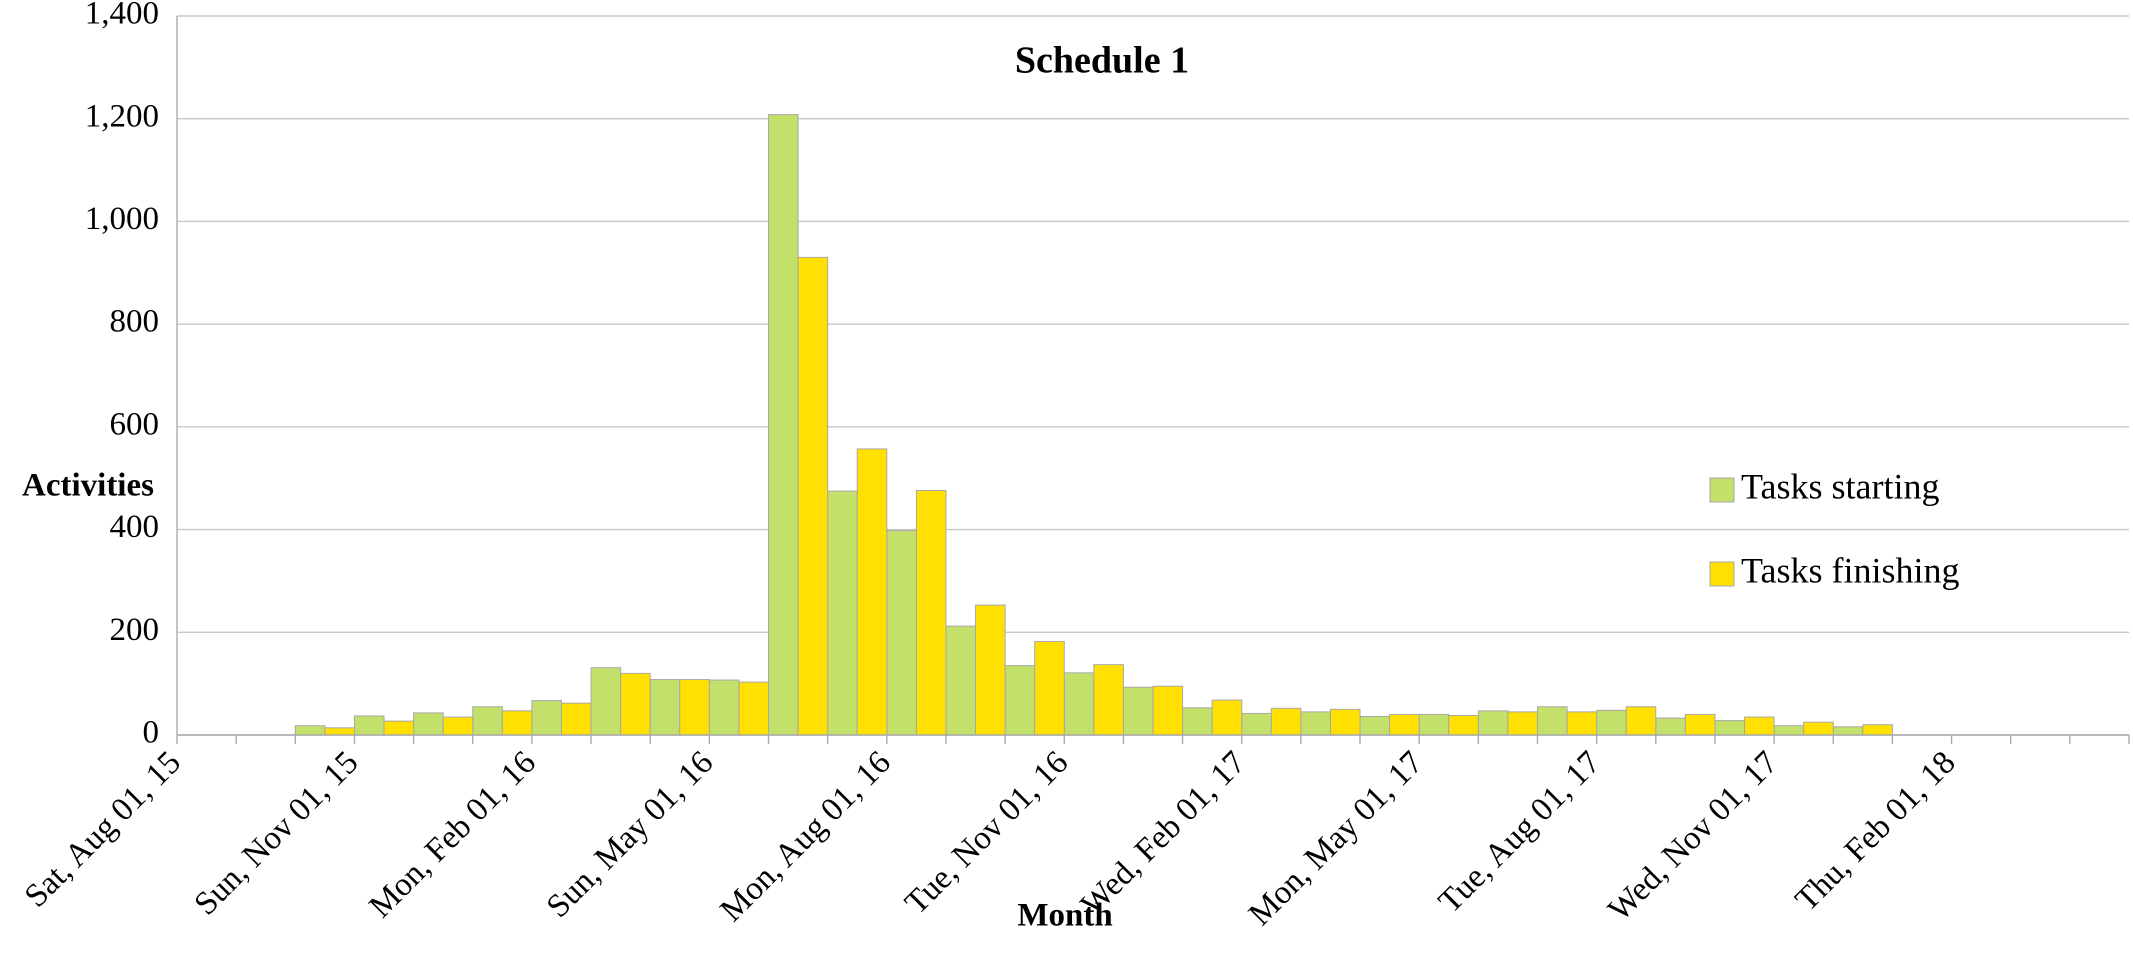 The image size is (2133, 980). What do you see at coordinates (135, 424) in the screenshot?
I see `y-tick-label: 600` at bounding box center [135, 424].